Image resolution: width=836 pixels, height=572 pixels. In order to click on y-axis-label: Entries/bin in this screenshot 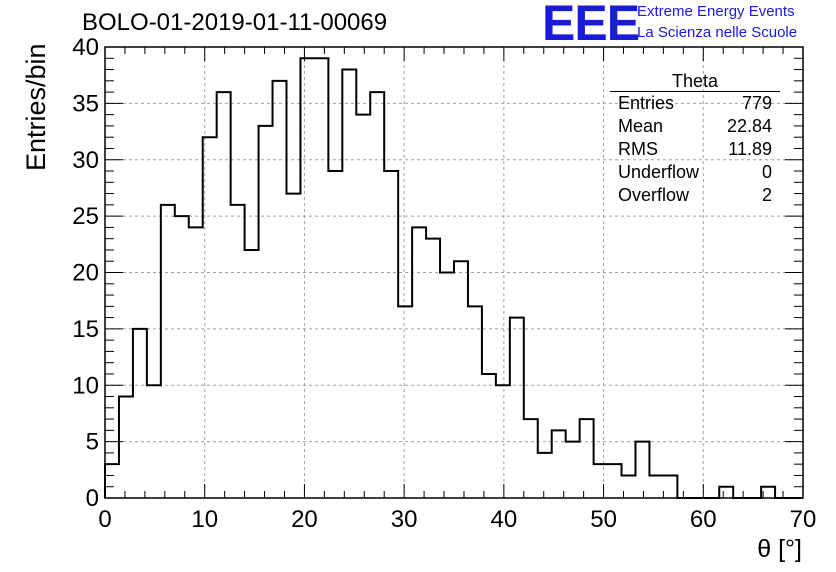, I will do `click(36, 107)`.